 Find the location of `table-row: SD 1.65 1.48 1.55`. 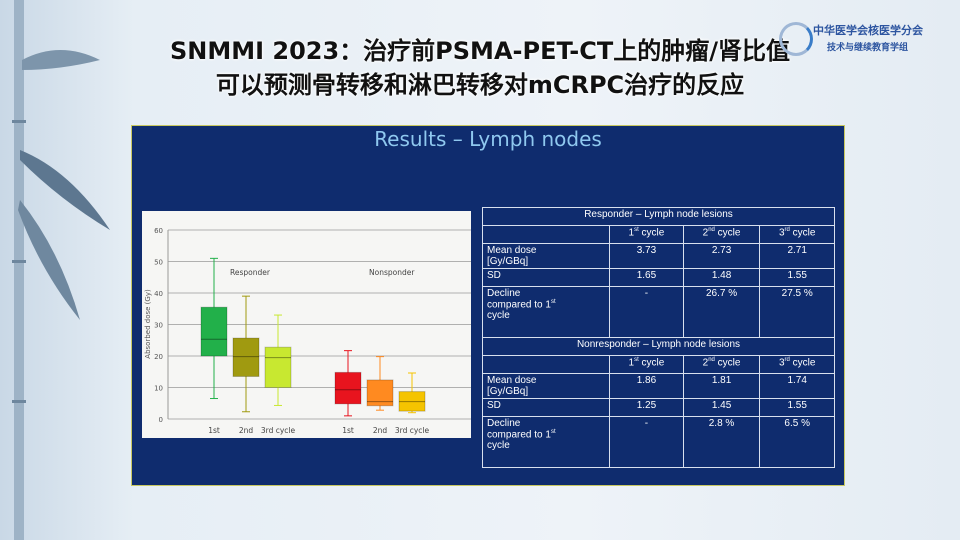

table-row: SD 1.65 1.48 1.55 is located at coordinates (658, 277).